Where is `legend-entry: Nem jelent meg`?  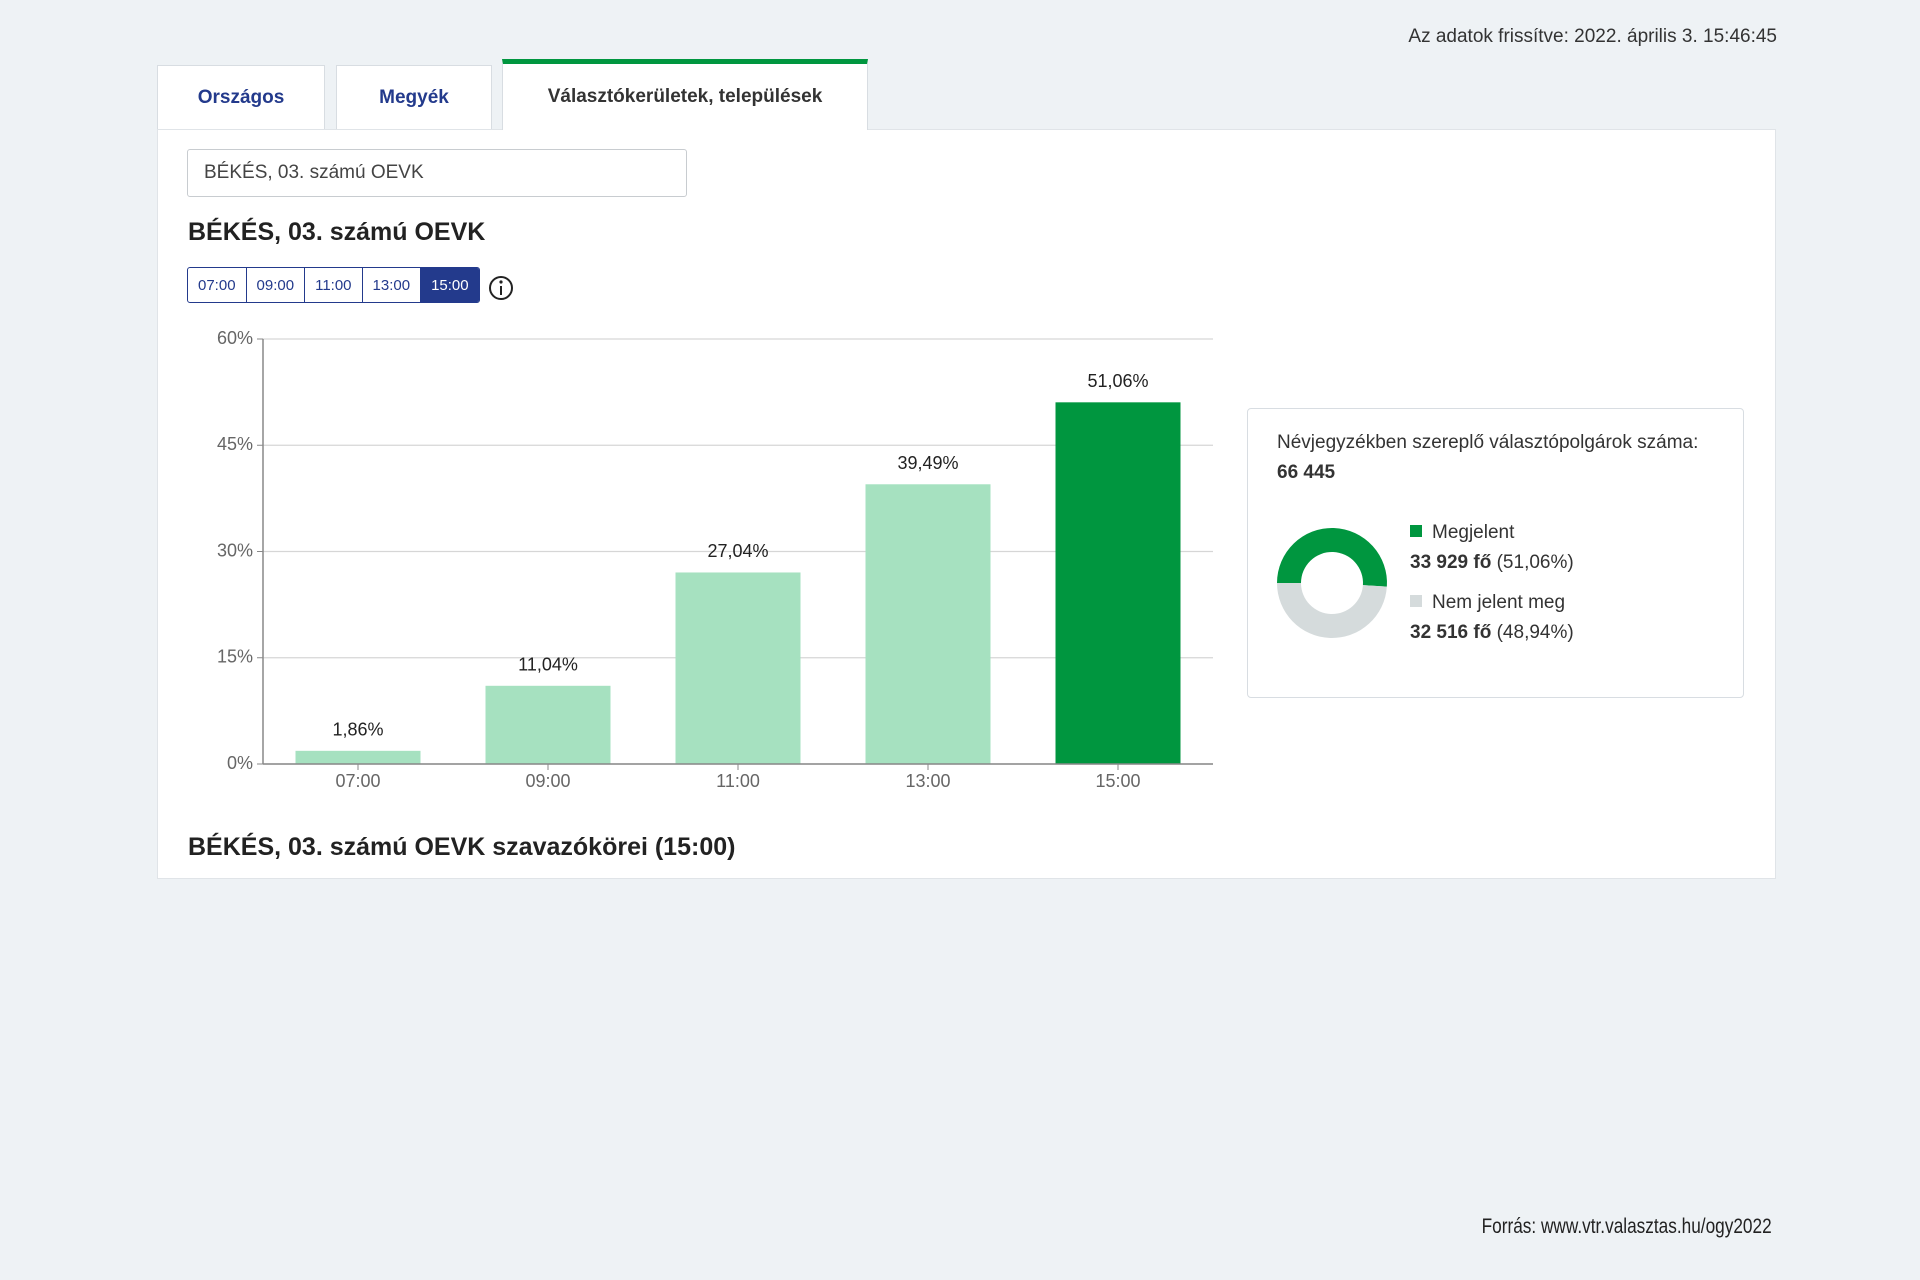
legend-entry: Nem jelent meg is located at coordinates (1487, 603).